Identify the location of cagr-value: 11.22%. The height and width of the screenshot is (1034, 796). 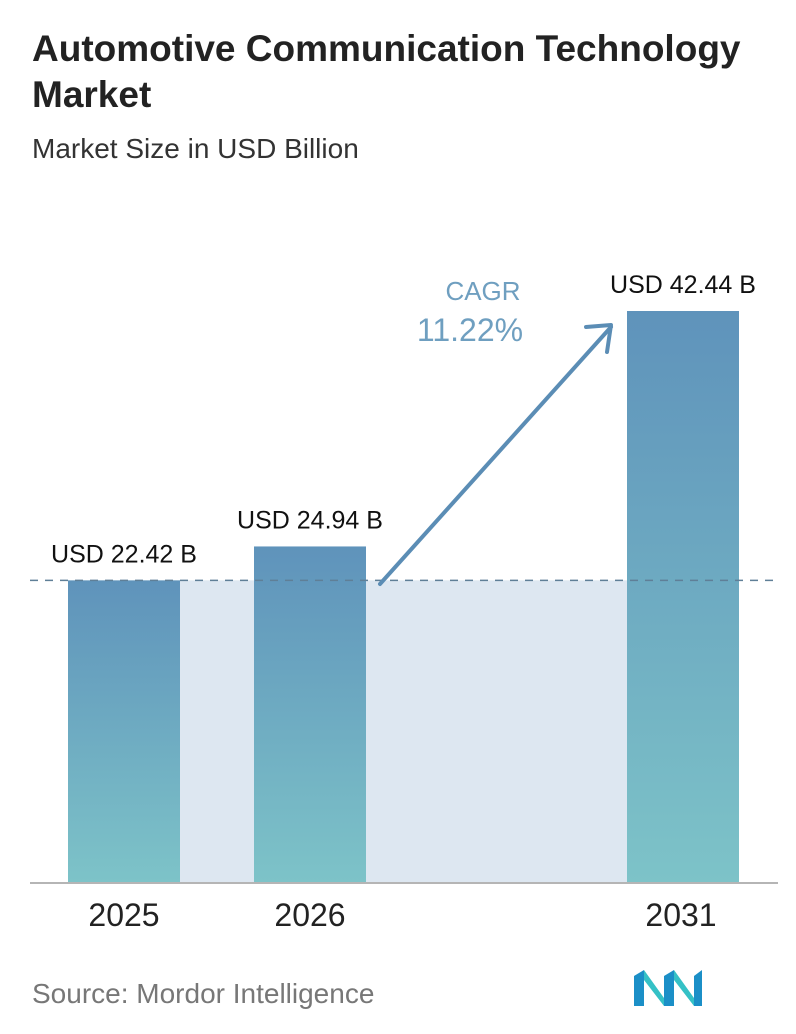
(470, 330).